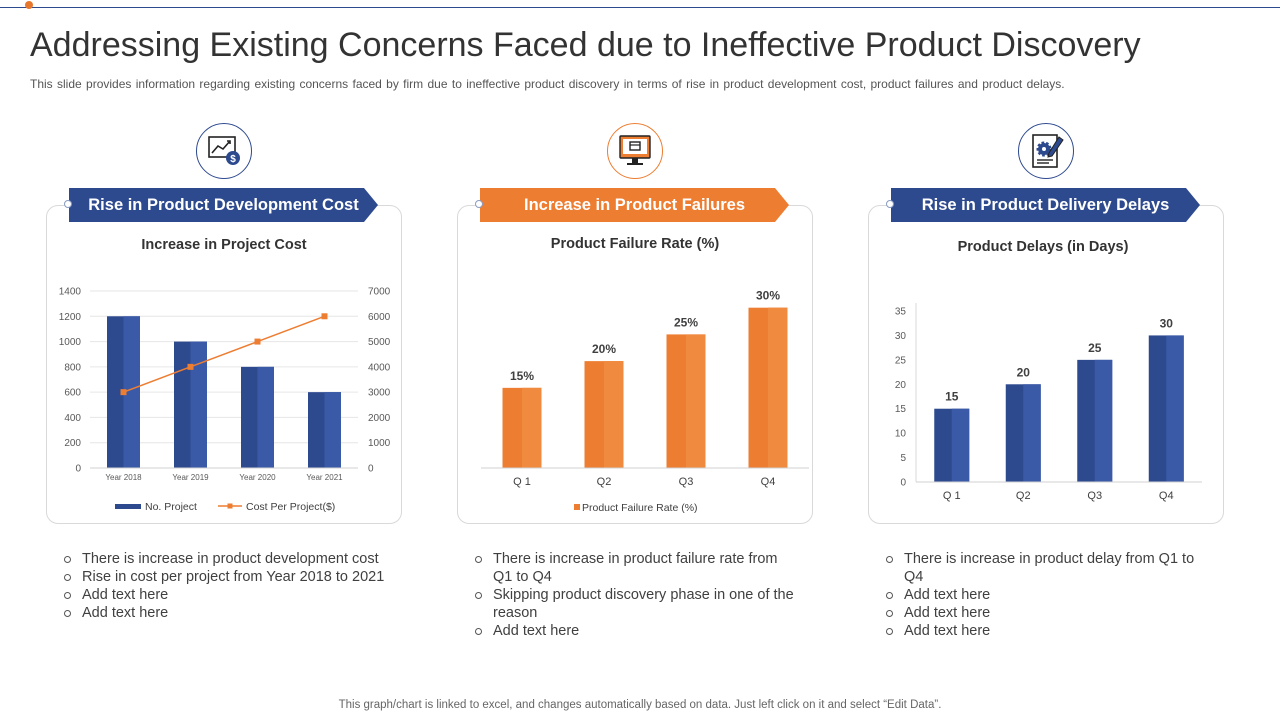  What do you see at coordinates (70, 317) in the screenshot?
I see `y-tick-label: 1200` at bounding box center [70, 317].